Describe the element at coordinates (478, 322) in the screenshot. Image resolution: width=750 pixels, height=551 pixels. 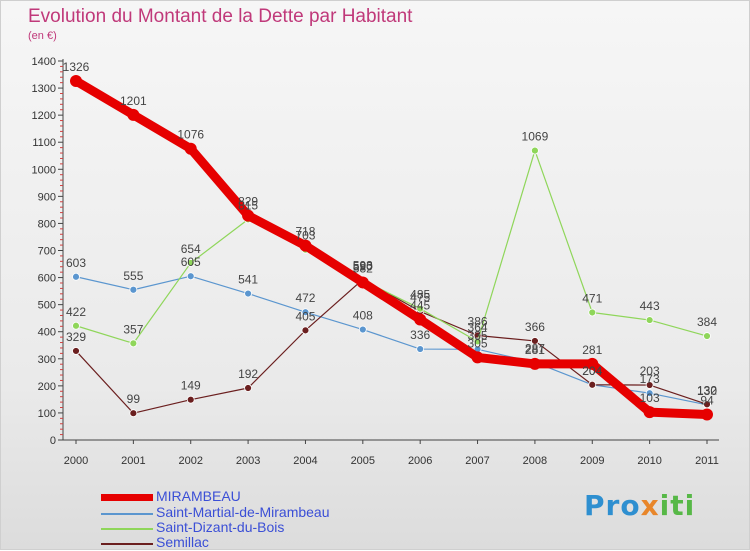
I see `data-label: 386` at that location.